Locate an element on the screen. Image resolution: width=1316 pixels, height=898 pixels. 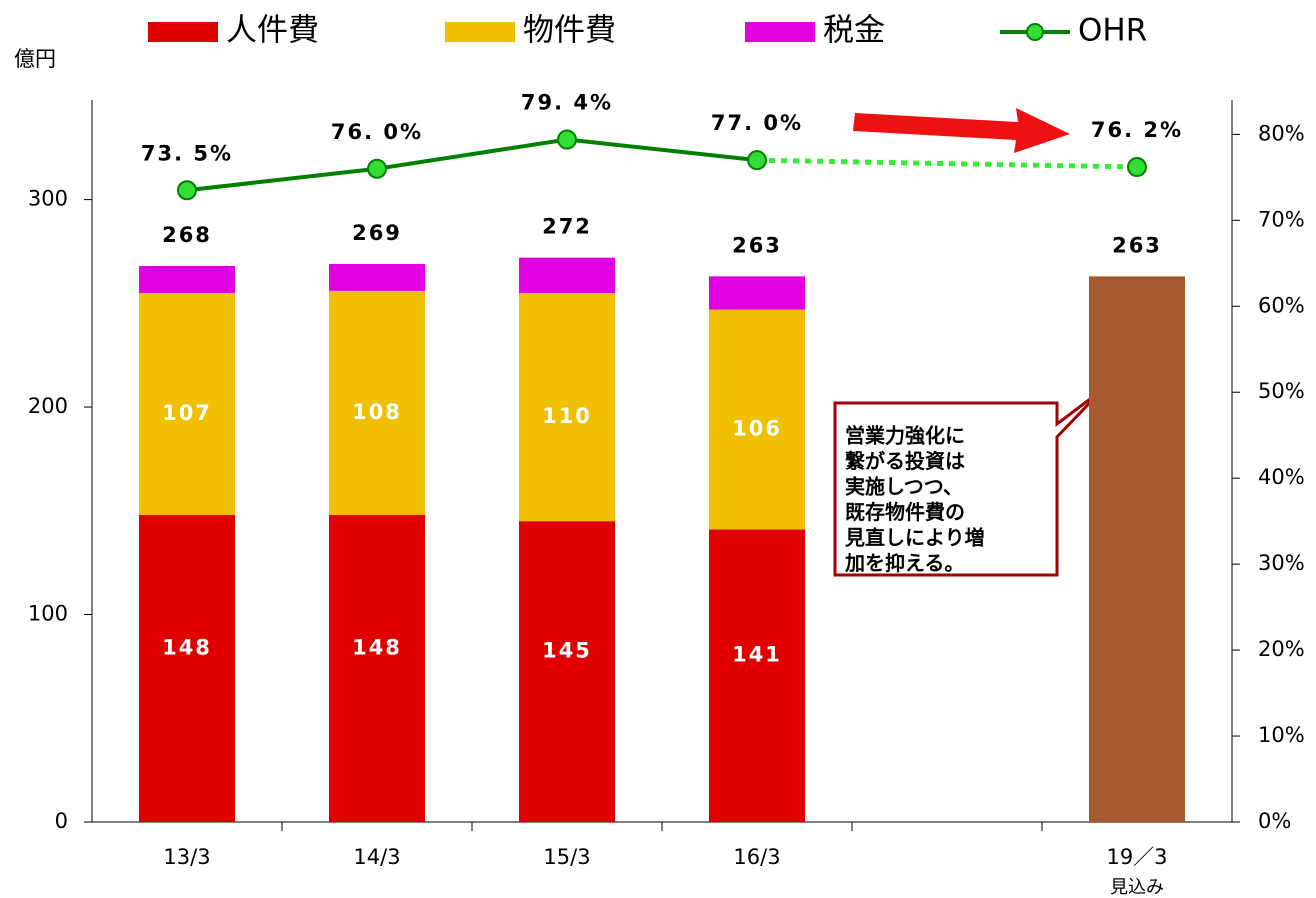
point-label: 79. 4% is located at coordinates (567, 103).